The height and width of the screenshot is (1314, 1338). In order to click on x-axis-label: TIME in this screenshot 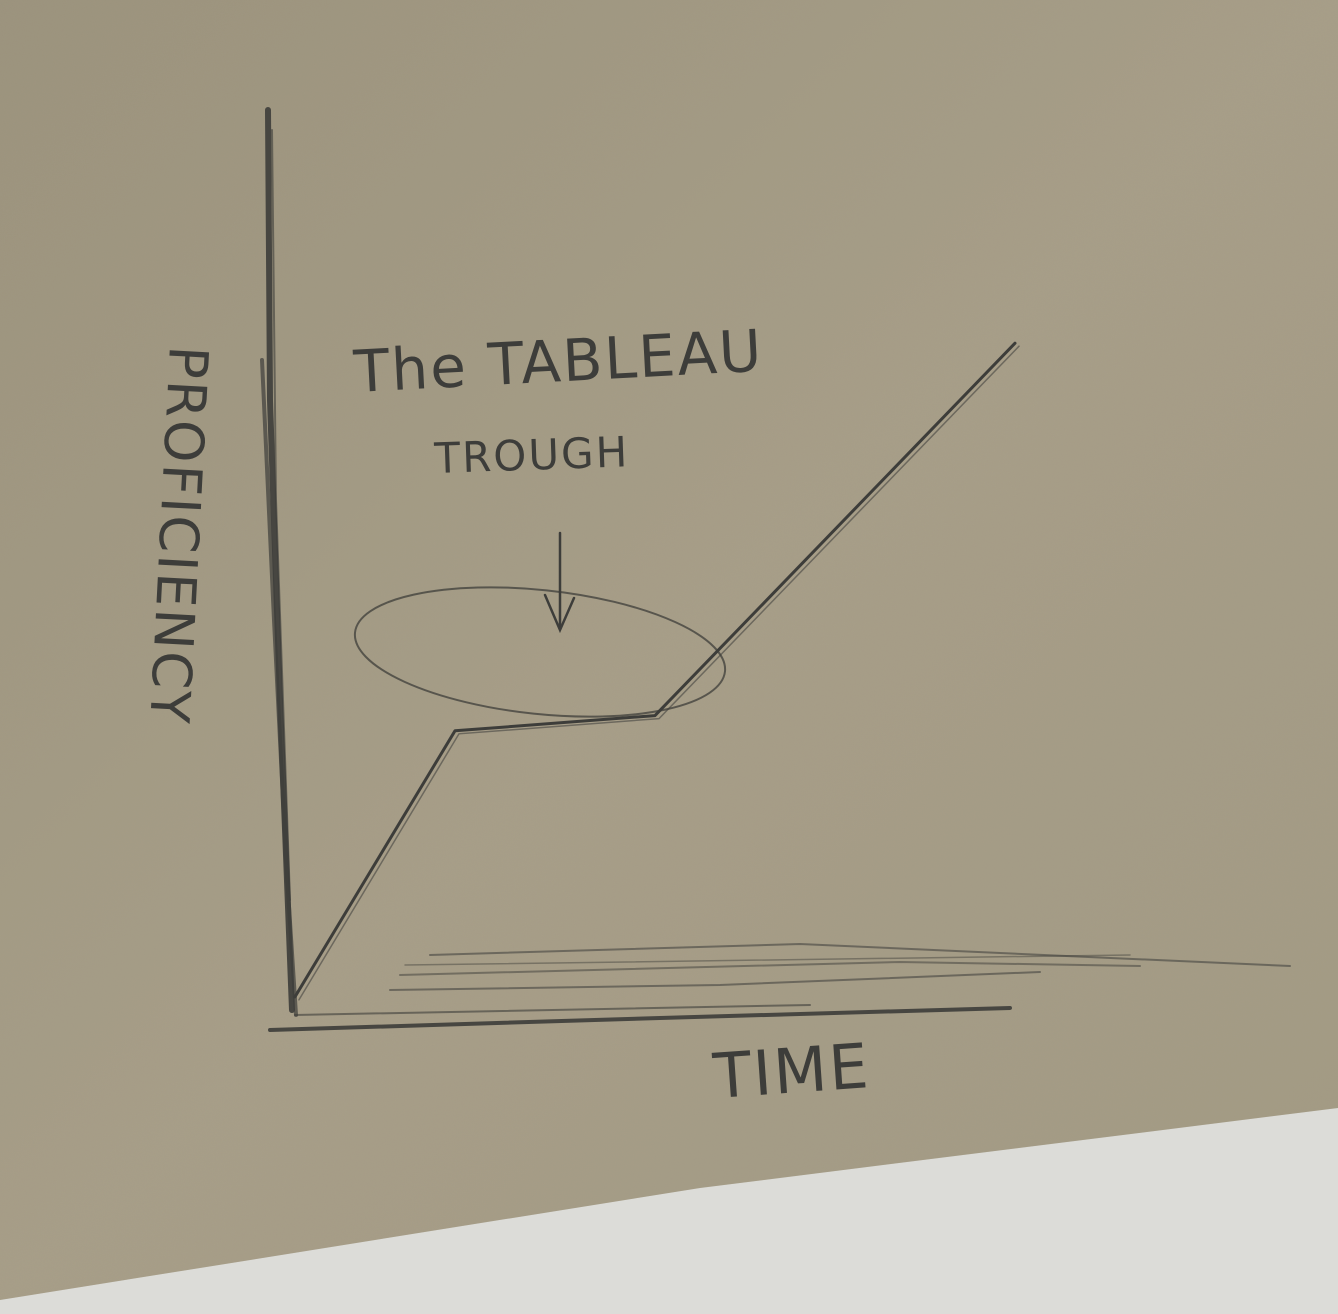, I will do `click(791, 1071)`.